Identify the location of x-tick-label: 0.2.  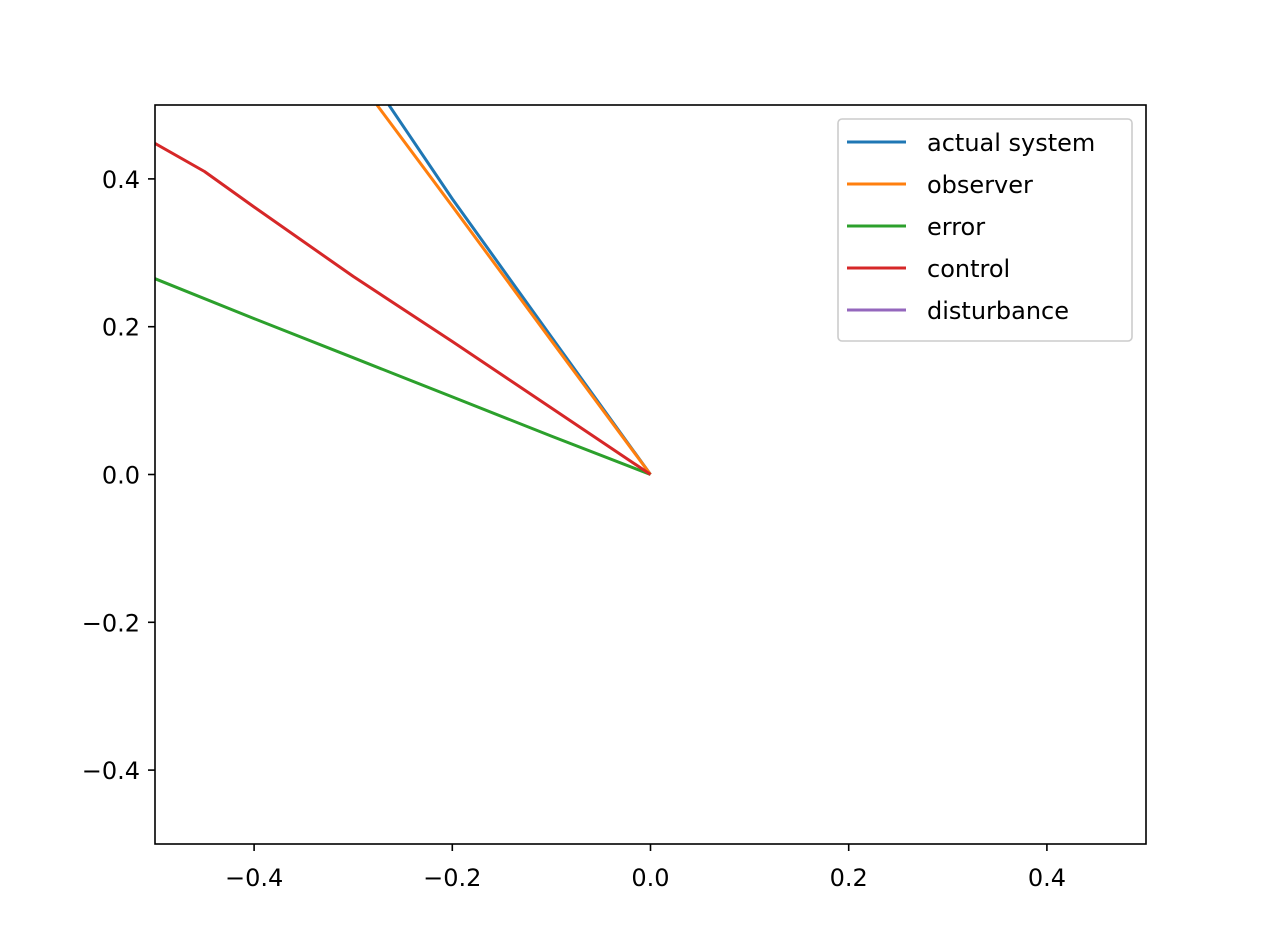
(849, 878).